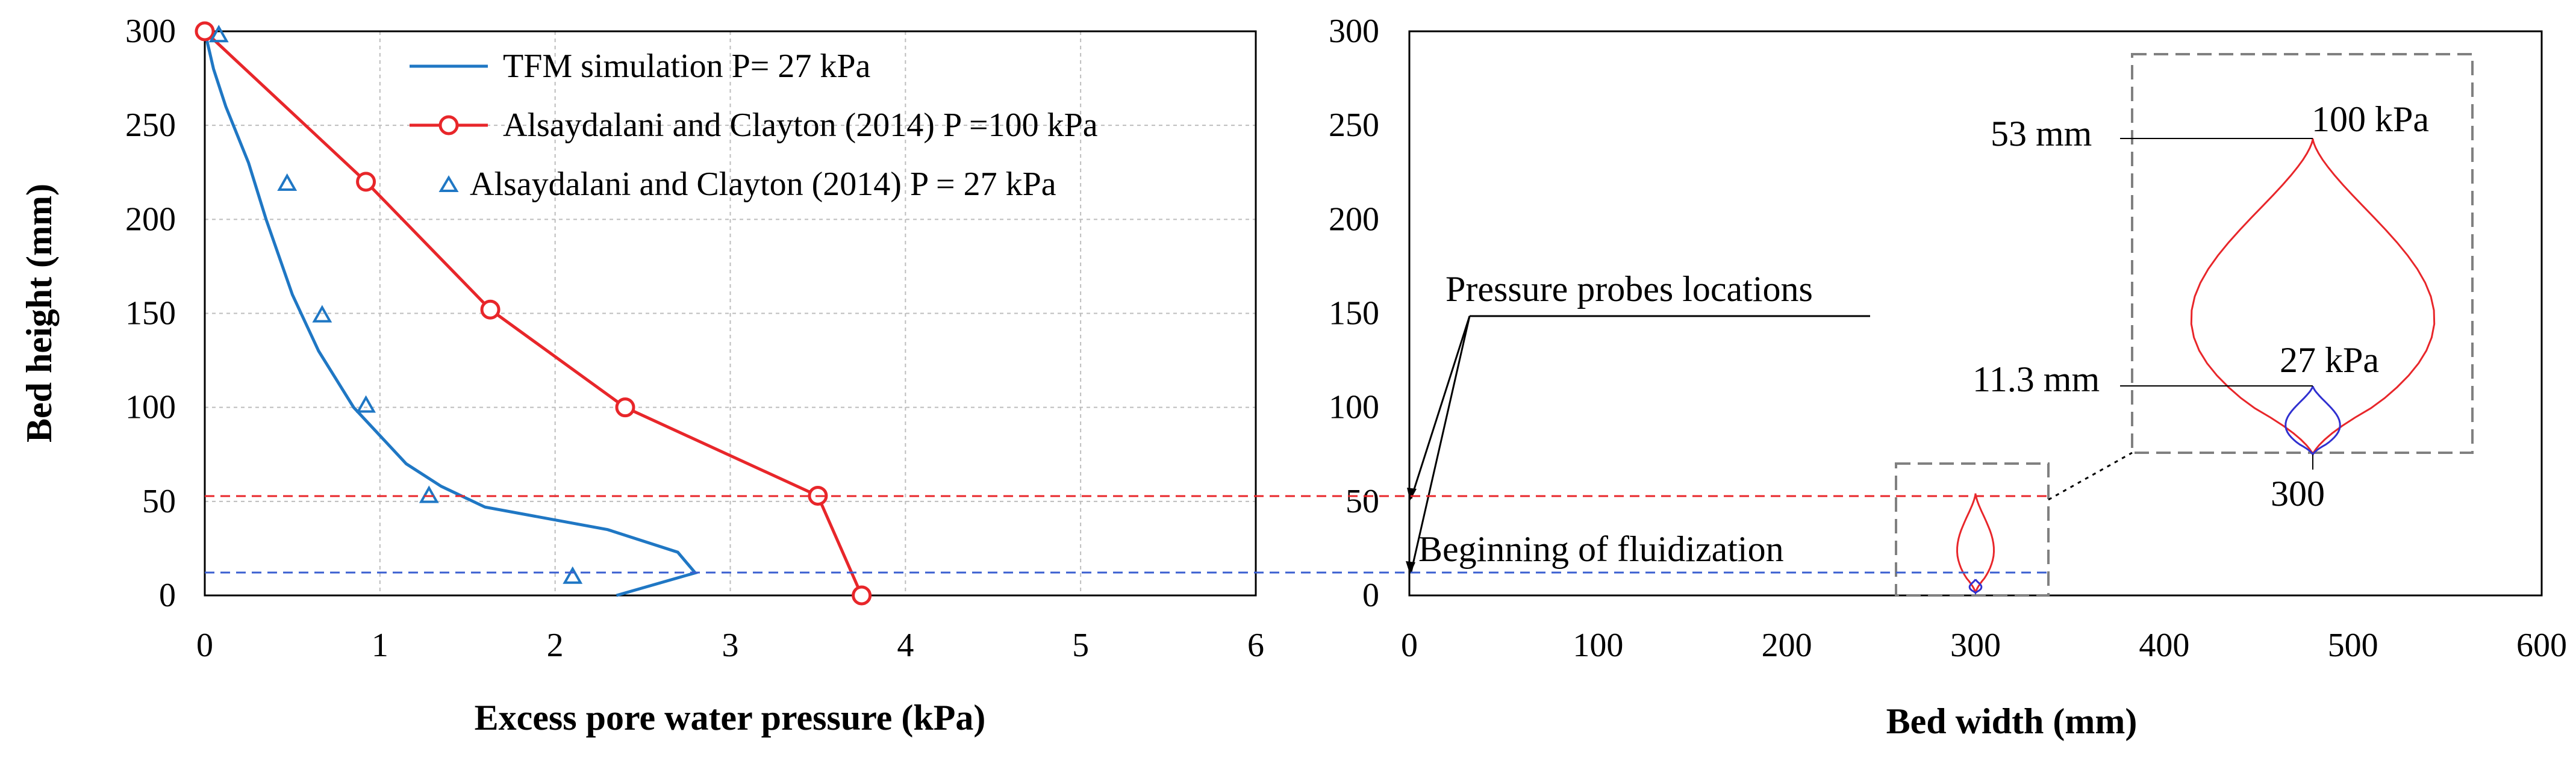 The height and width of the screenshot is (764, 2576). Describe the element at coordinates (150, 219) in the screenshot. I see `left-y-tick-label: 200` at that location.